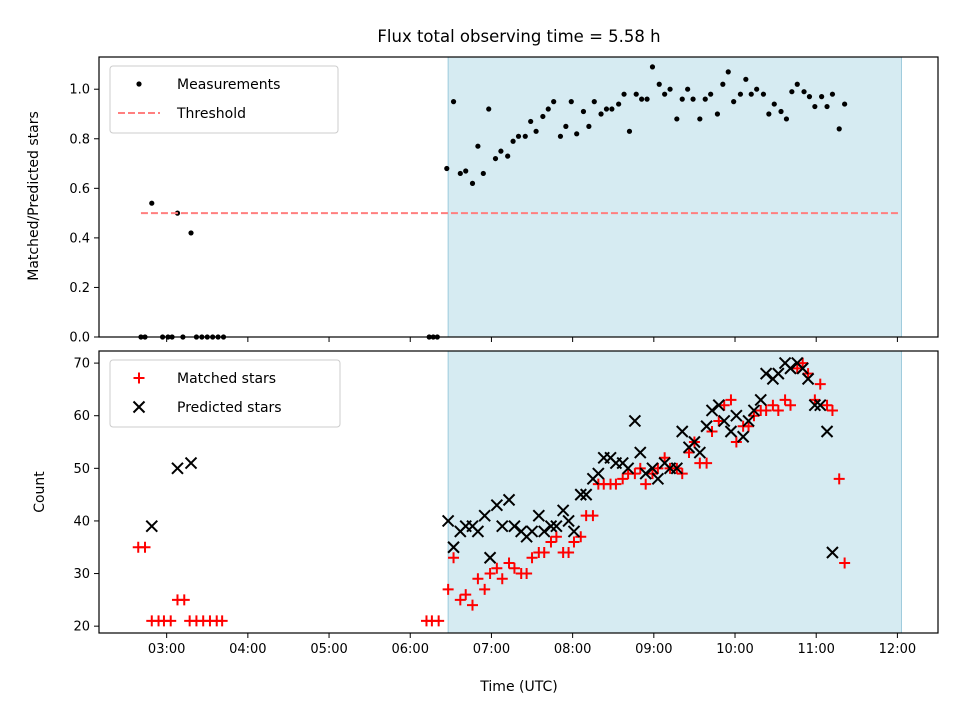  What do you see at coordinates (211, 114) in the screenshot?
I see `legend-label: Threshold` at bounding box center [211, 114].